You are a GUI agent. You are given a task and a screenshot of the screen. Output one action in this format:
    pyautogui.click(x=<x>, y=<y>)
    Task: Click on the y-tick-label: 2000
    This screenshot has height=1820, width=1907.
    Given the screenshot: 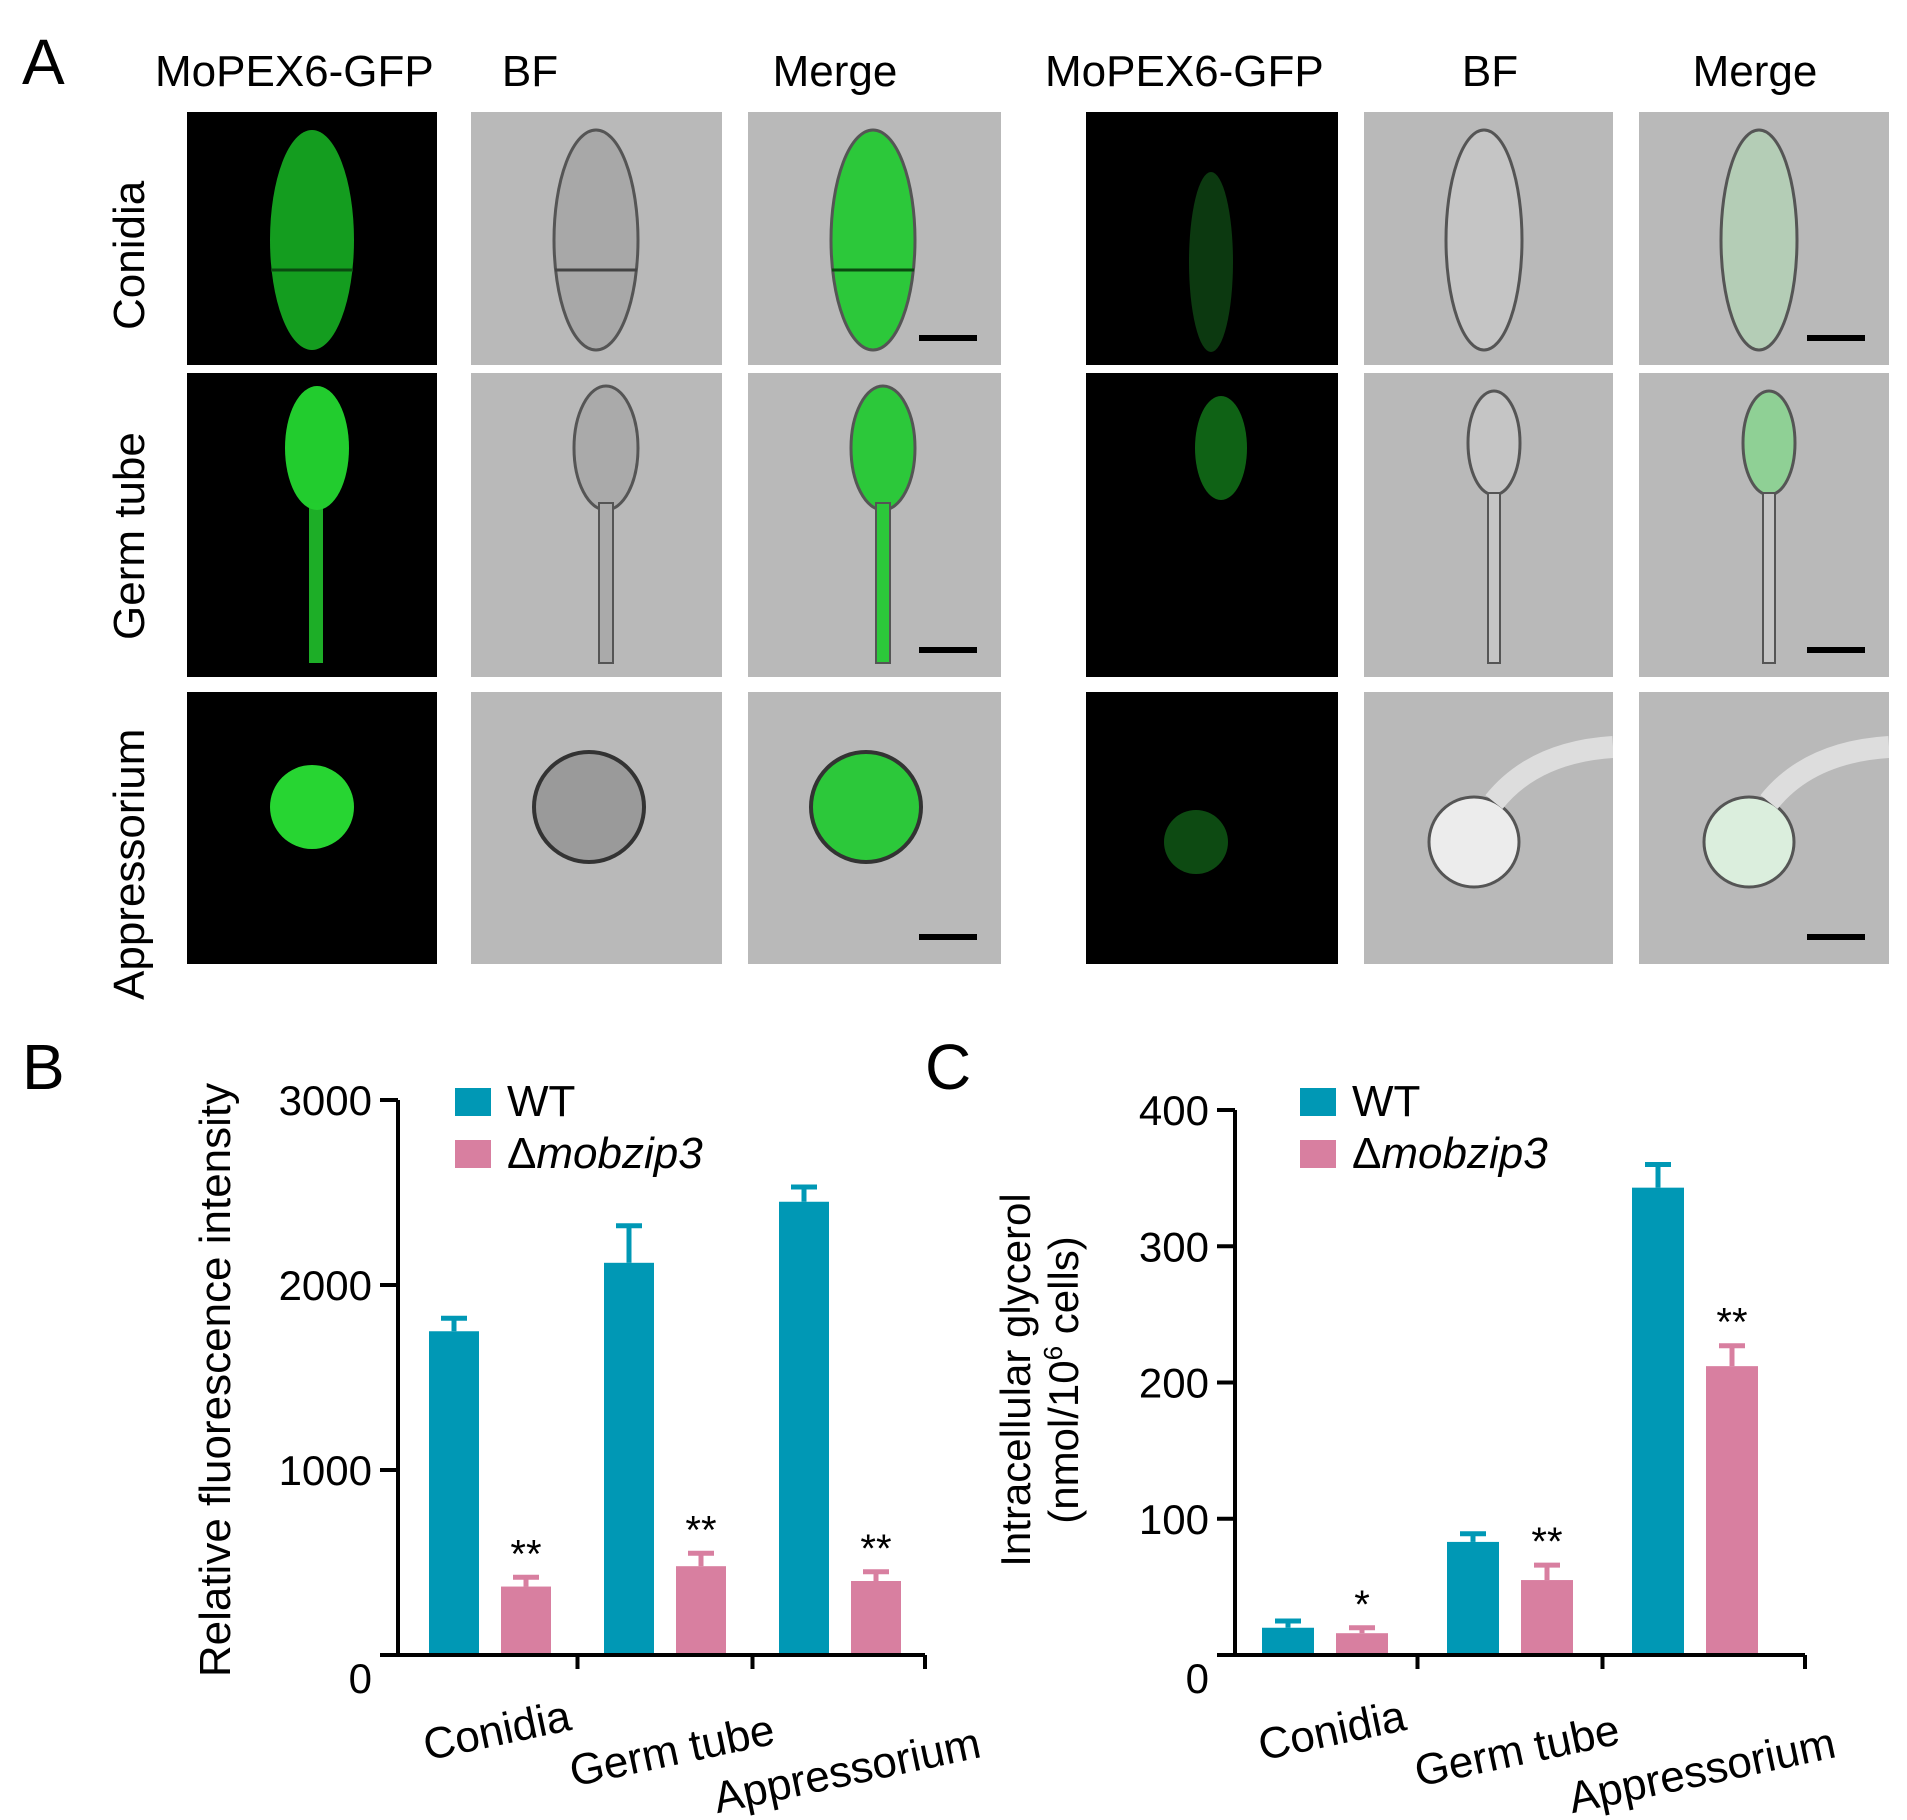 What is the action you would take?
    pyautogui.click(x=325, y=1285)
    